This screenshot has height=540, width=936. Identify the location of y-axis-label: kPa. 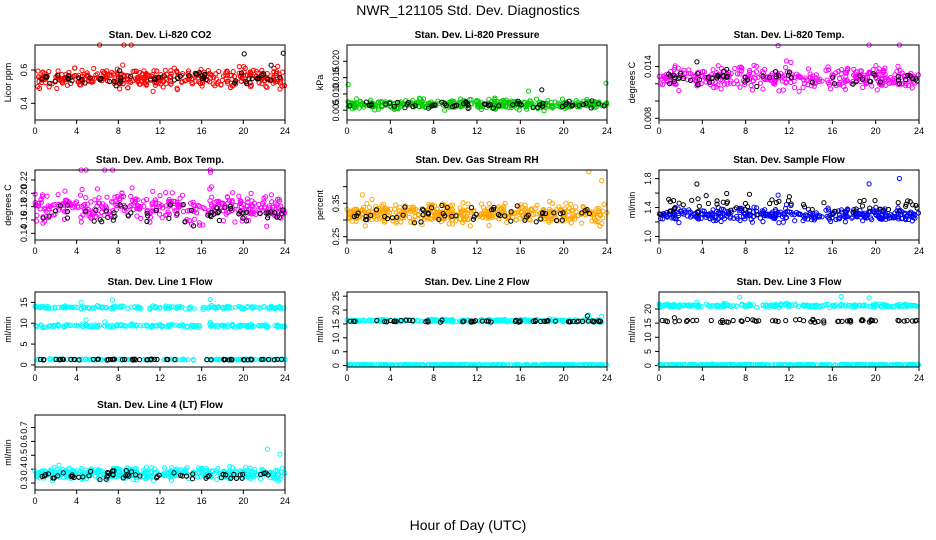
(320, 83).